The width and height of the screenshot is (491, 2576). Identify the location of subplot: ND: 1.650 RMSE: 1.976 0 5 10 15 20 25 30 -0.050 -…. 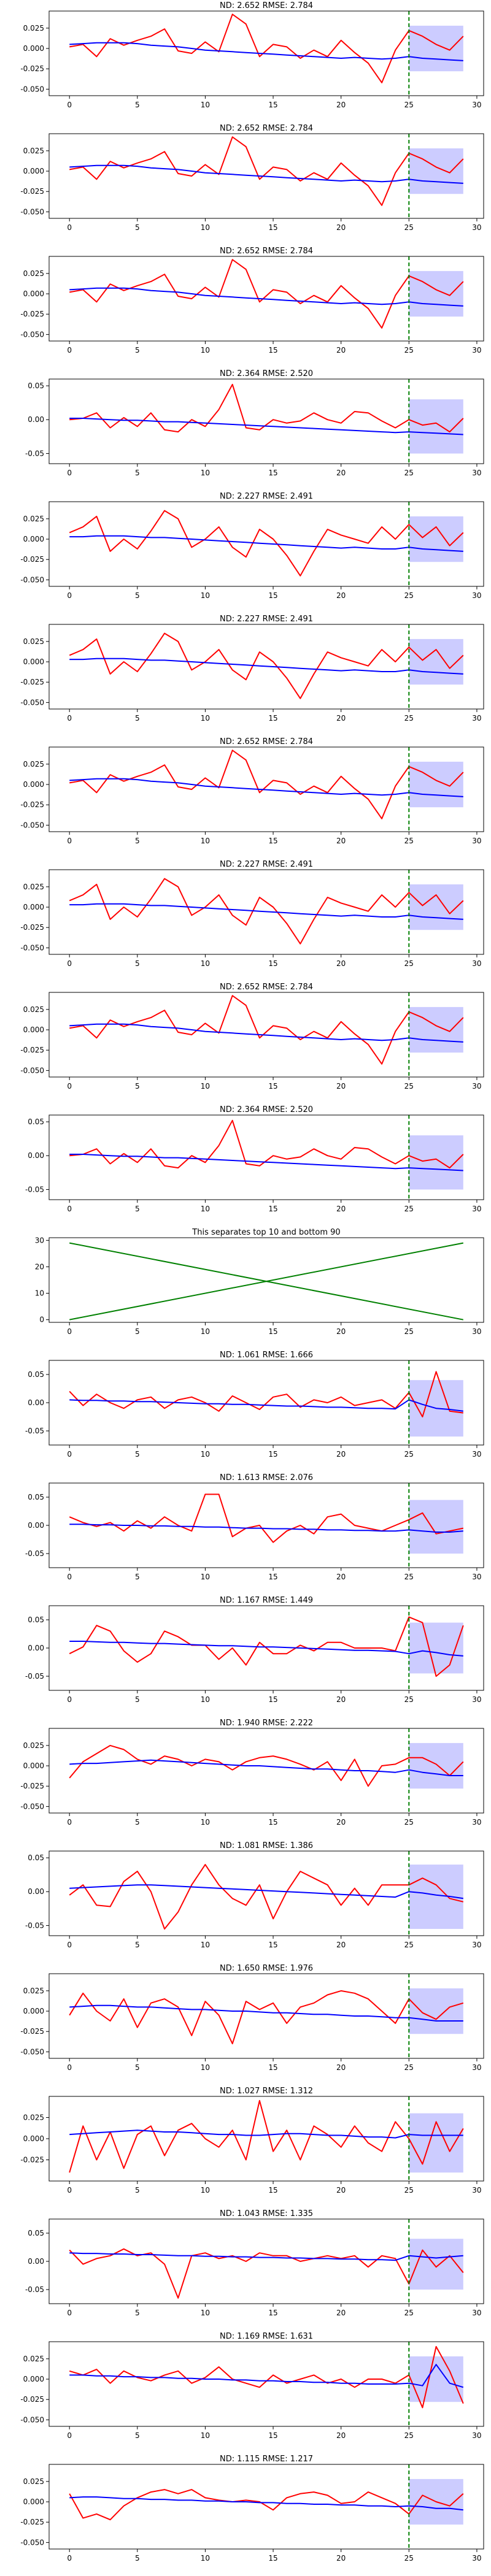
(252, 2018).